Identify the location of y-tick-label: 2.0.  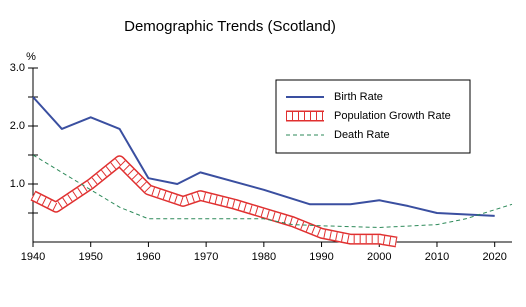
(17, 126).